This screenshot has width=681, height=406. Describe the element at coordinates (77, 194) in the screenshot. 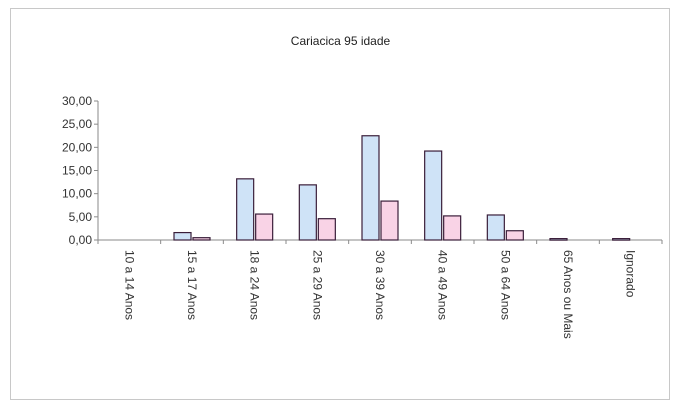

I see `y-tick-label: 10,00` at that location.